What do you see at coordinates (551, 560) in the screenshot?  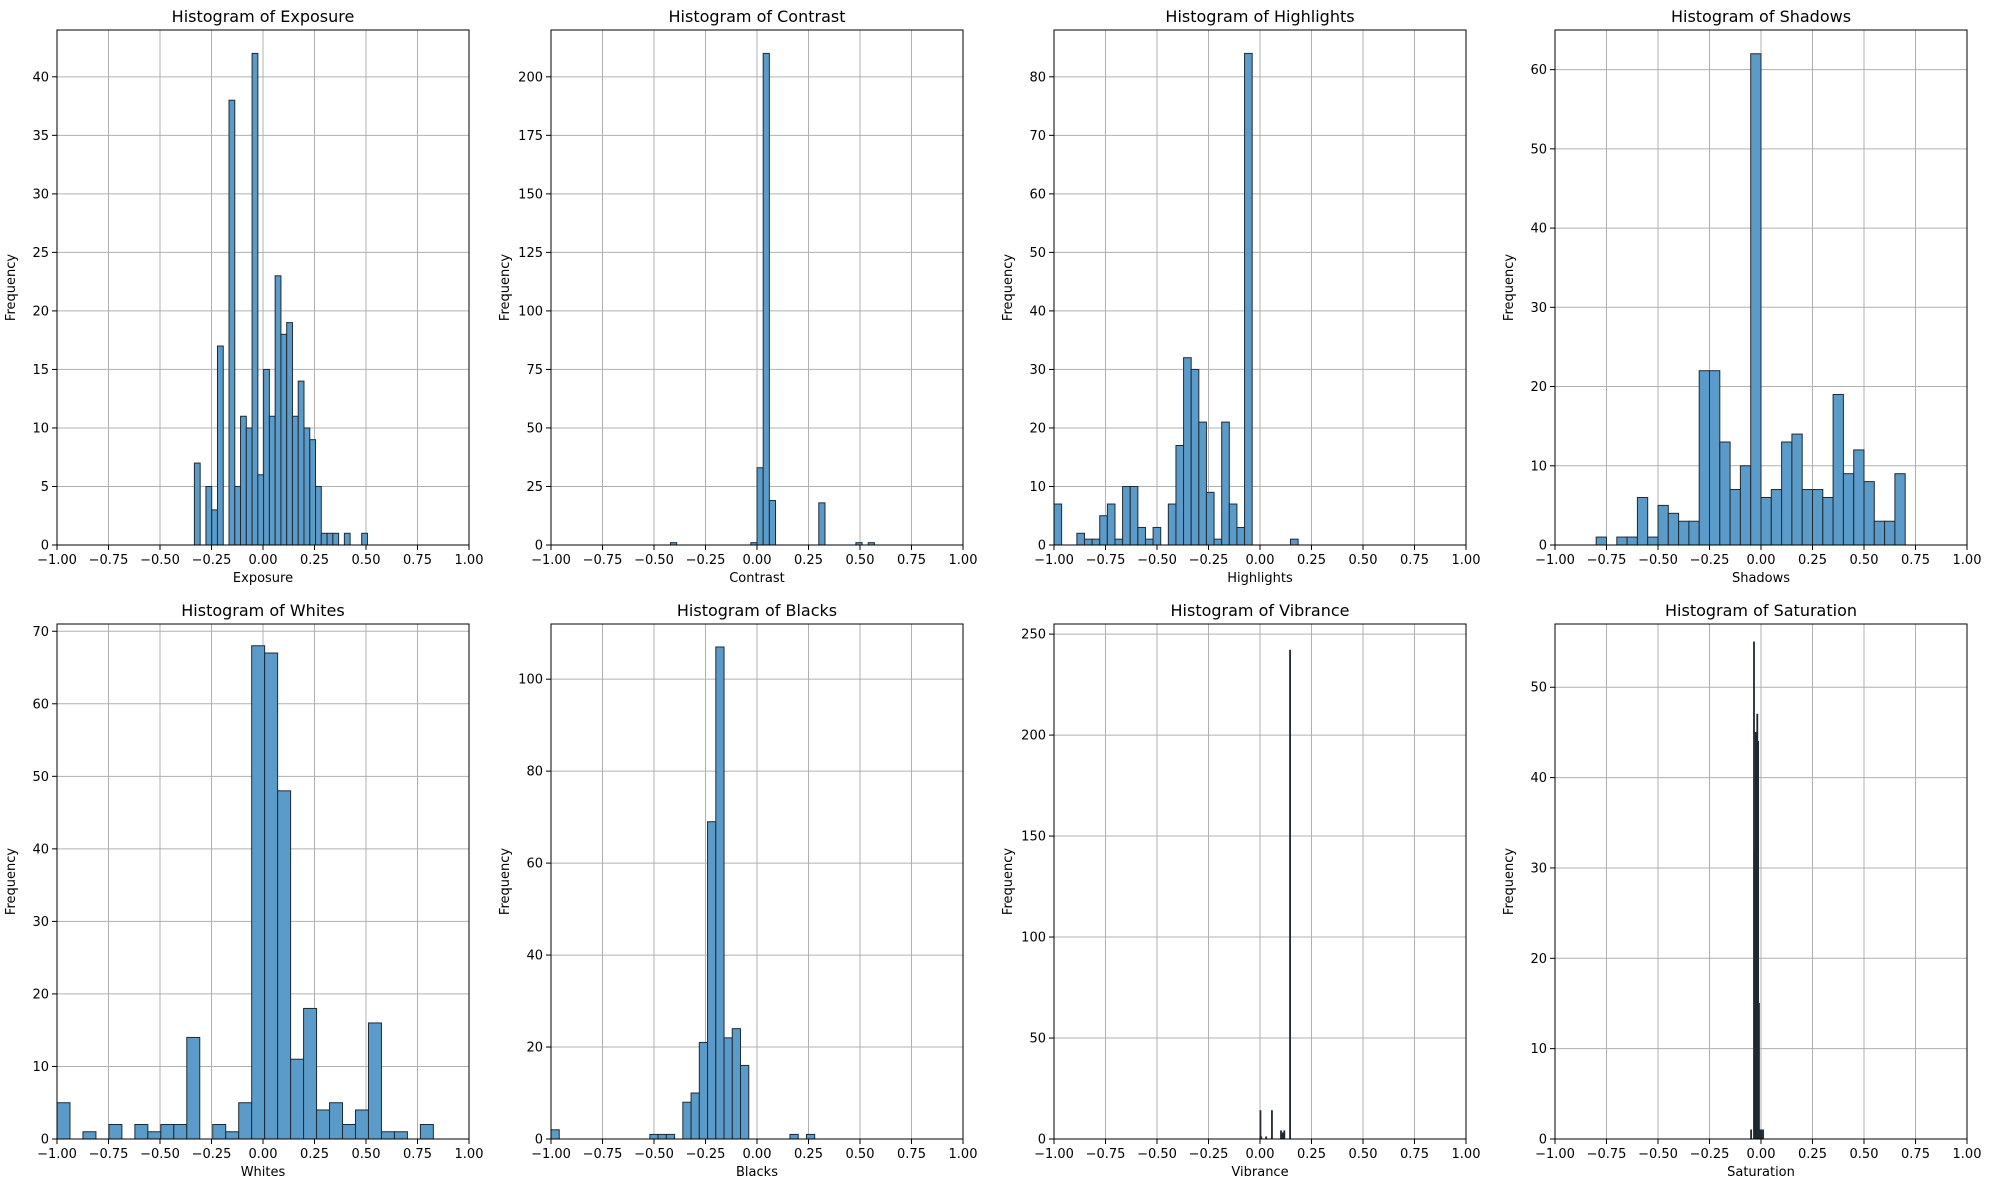 I see `x-tick-label: −1.00` at bounding box center [551, 560].